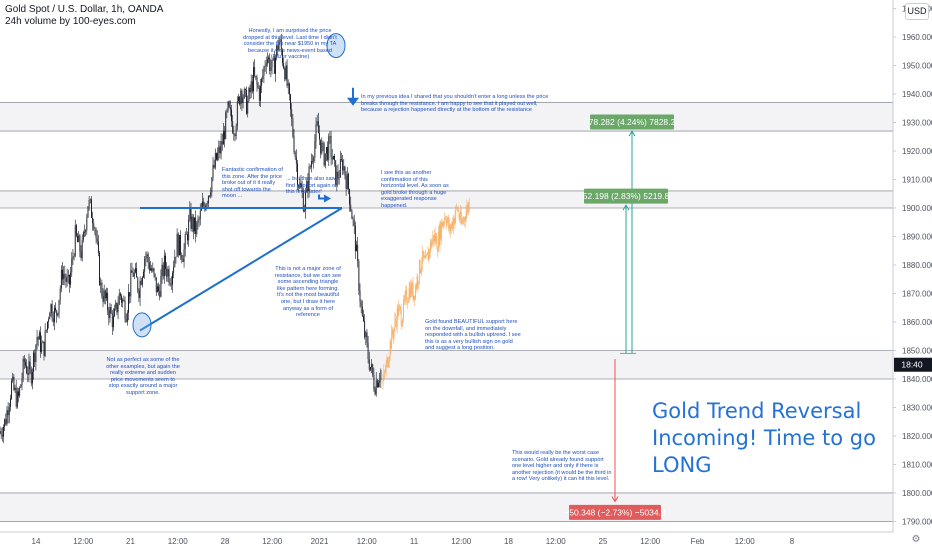 The image size is (932, 555). I want to click on ruler-icon: ⚙, so click(916, 540).